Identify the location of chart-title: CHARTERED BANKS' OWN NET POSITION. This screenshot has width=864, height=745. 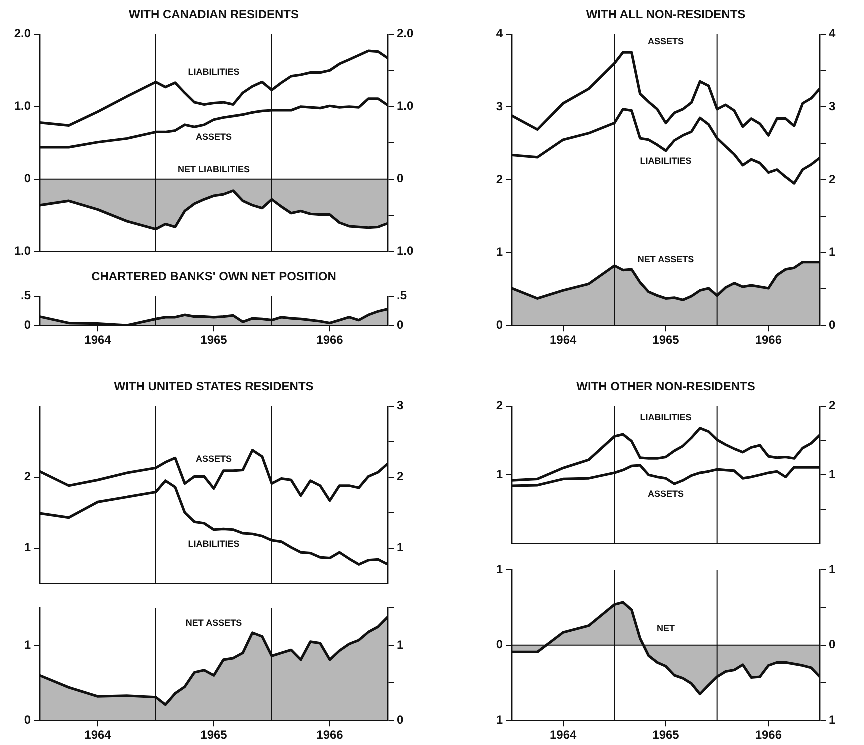
(214, 277).